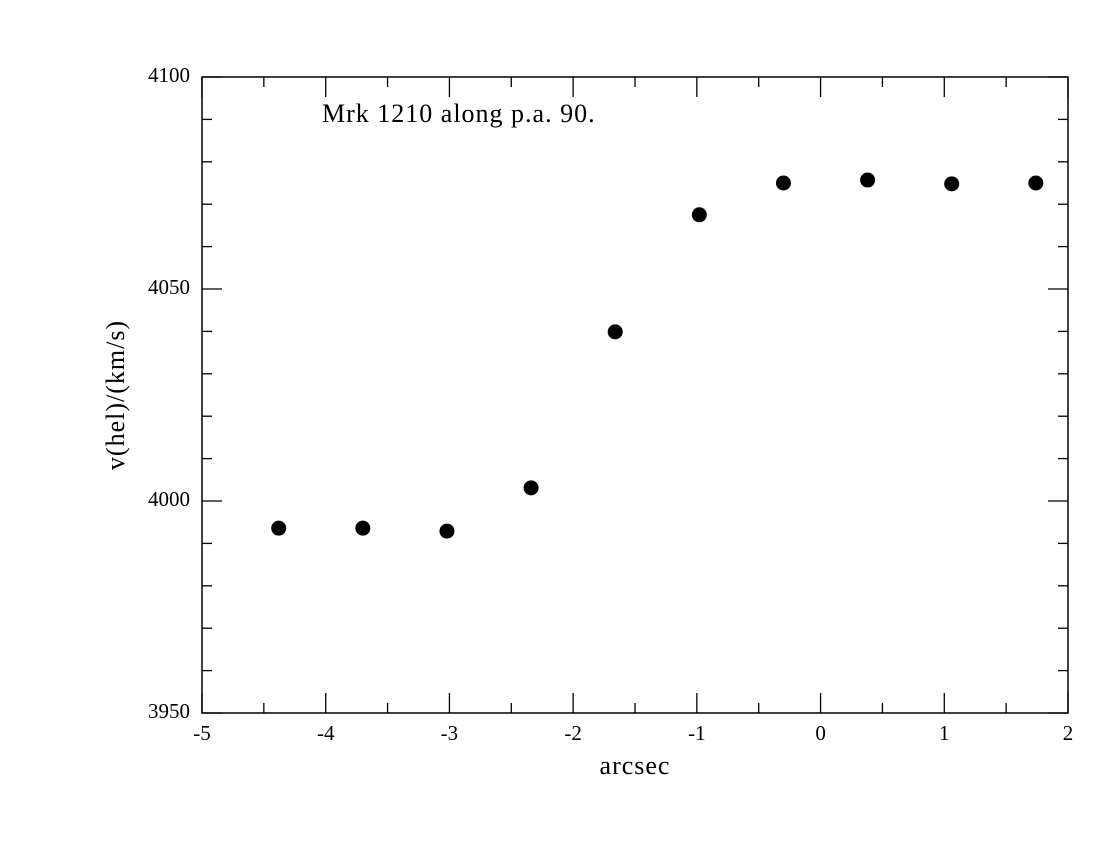 The image size is (1100, 850). What do you see at coordinates (115, 395) in the screenshot?
I see `y-axis-label: v(hel)/(km/s)` at bounding box center [115, 395].